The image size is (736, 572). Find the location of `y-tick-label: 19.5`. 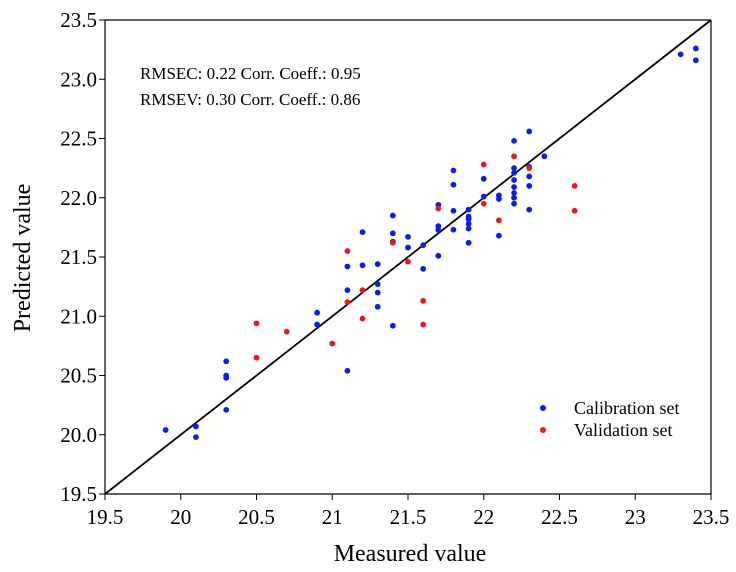

y-tick-label: 19.5 is located at coordinates (78, 494).